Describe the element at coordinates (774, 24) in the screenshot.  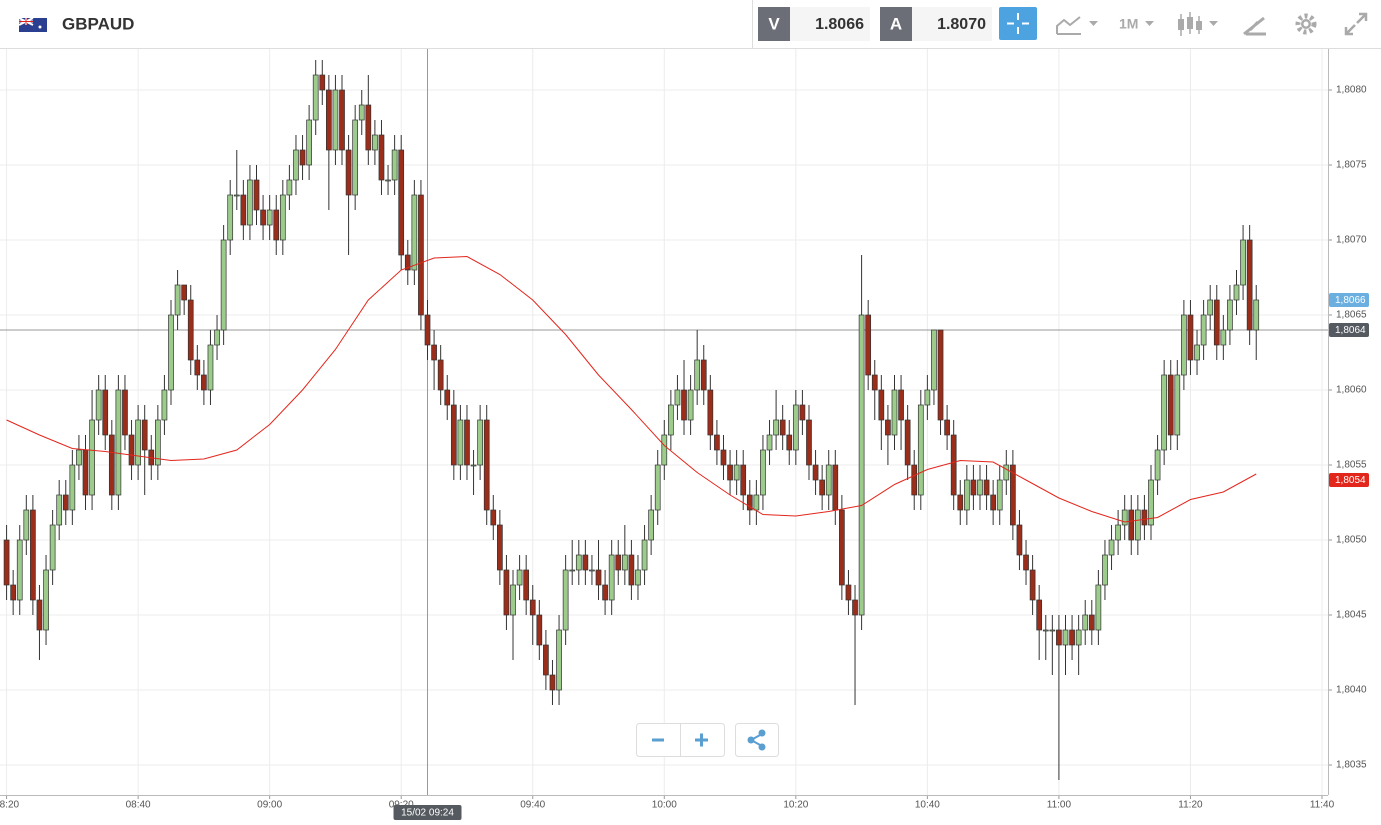
I see `bid-badge` at that location.